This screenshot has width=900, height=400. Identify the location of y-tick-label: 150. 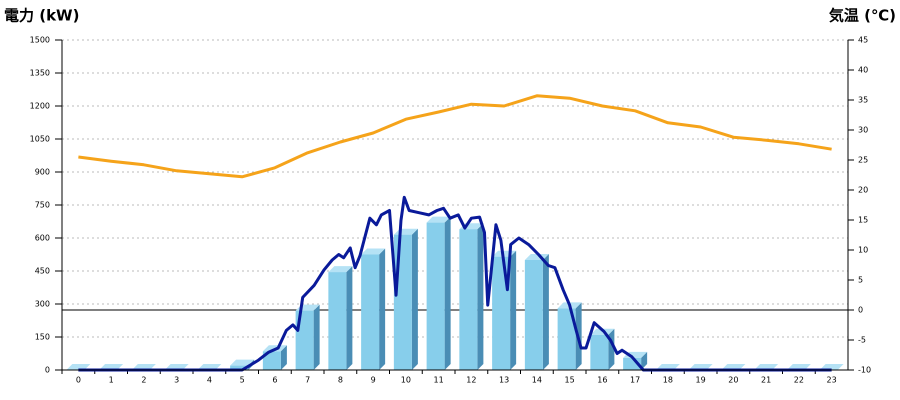
(42, 337).